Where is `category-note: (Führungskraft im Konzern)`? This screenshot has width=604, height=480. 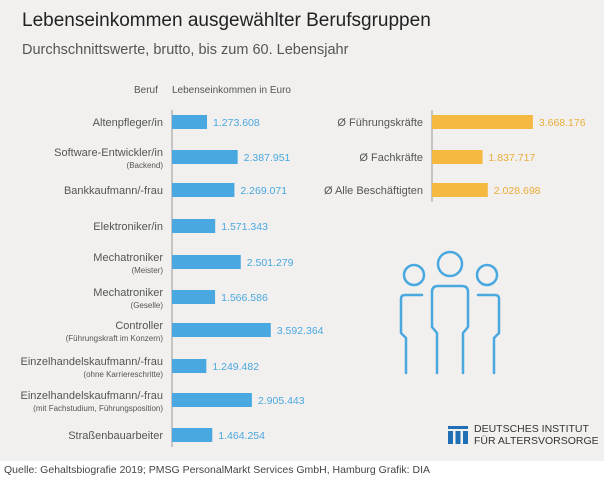
category-note: (Führungskraft im Konzern) is located at coordinates (115, 338).